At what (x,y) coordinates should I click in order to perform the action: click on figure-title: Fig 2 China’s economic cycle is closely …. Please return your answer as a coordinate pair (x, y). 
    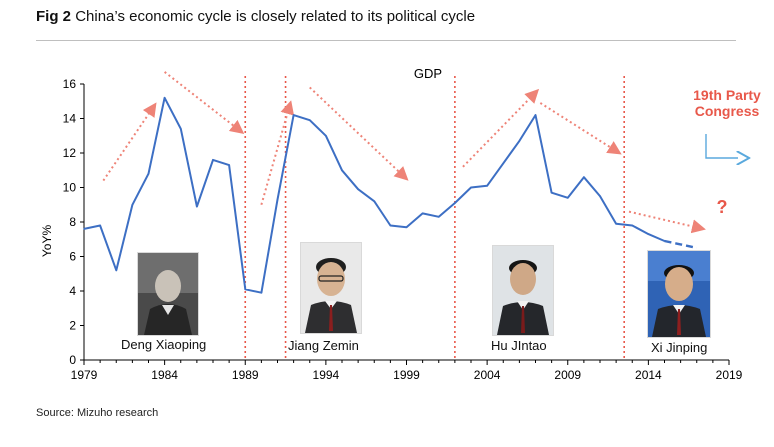
    Looking at the image, I should click on (255, 16).